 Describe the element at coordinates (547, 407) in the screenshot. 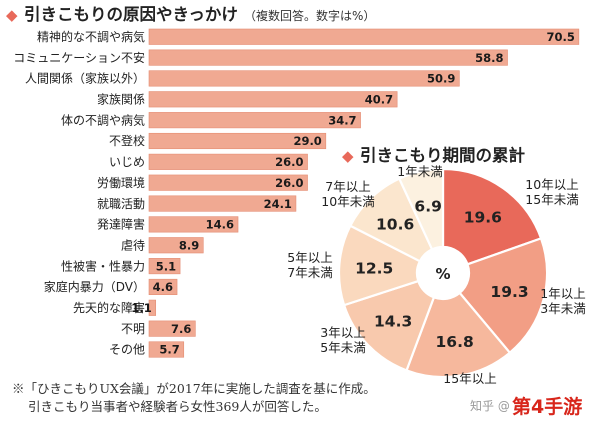

I see `watermark-brand: 第4手游` at that location.